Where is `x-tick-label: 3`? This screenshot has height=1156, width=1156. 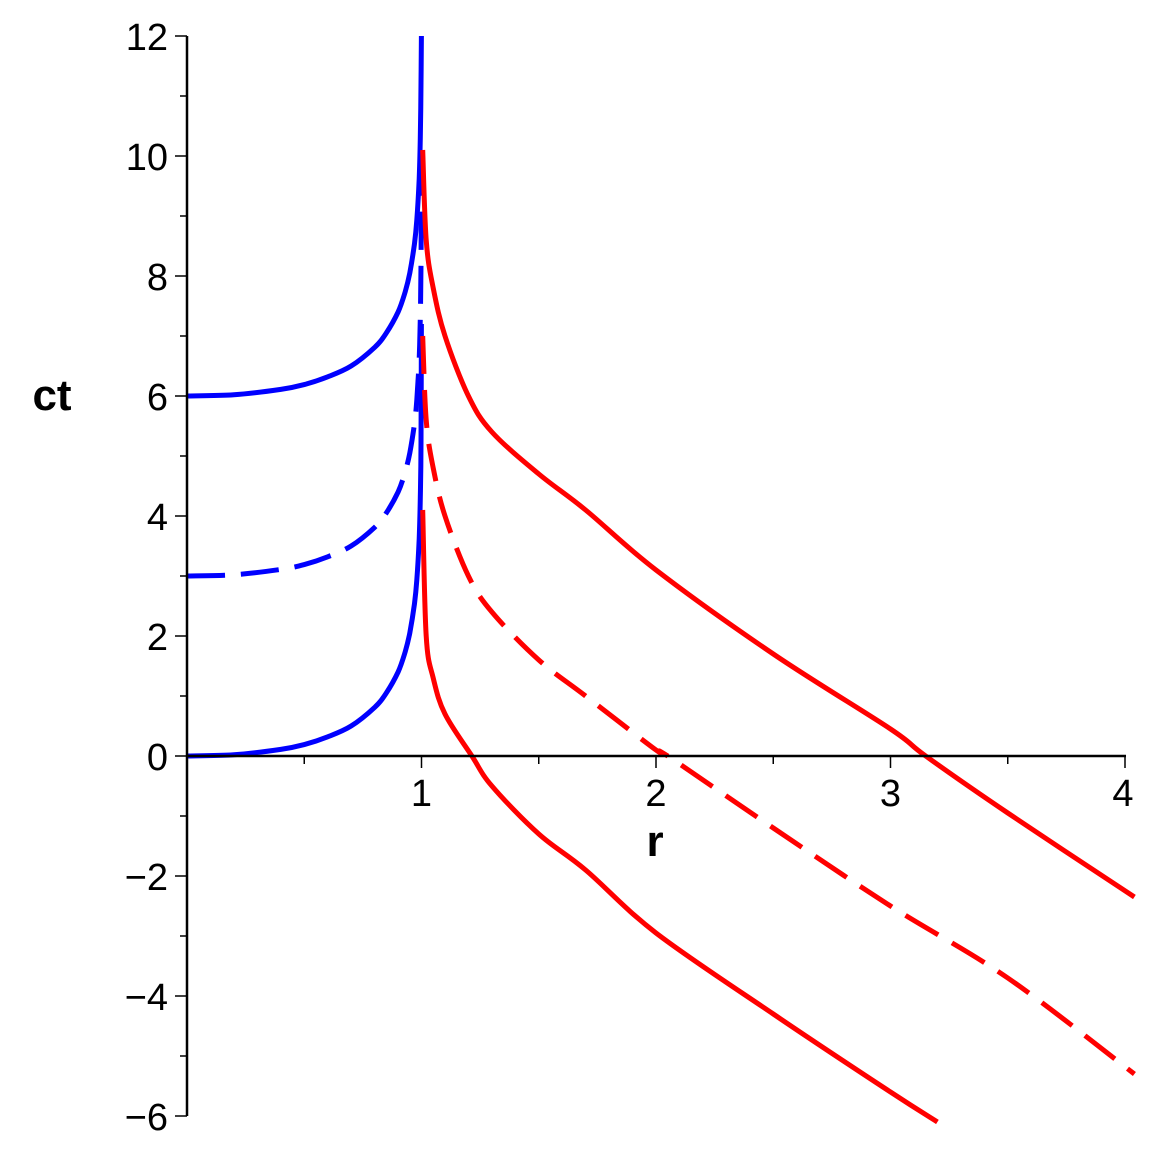
x-tick-label: 3 is located at coordinates (890, 794).